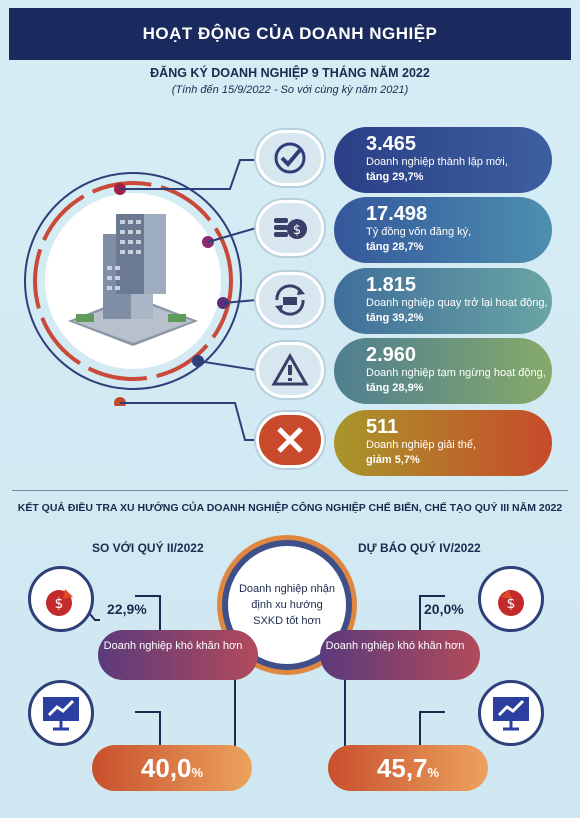 The width and height of the screenshot is (580, 818). Describe the element at coordinates (290, 490) in the screenshot. I see `section-divider` at that location.